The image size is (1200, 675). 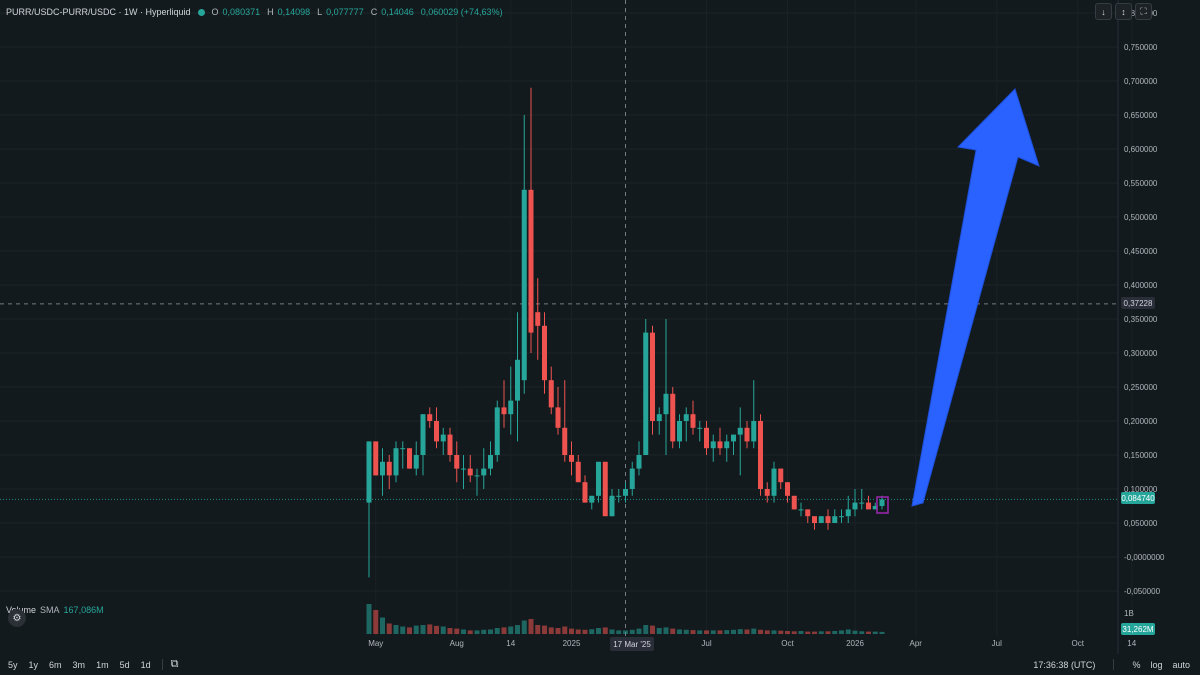 I want to click on log-toggle: log, so click(x=1156, y=664).